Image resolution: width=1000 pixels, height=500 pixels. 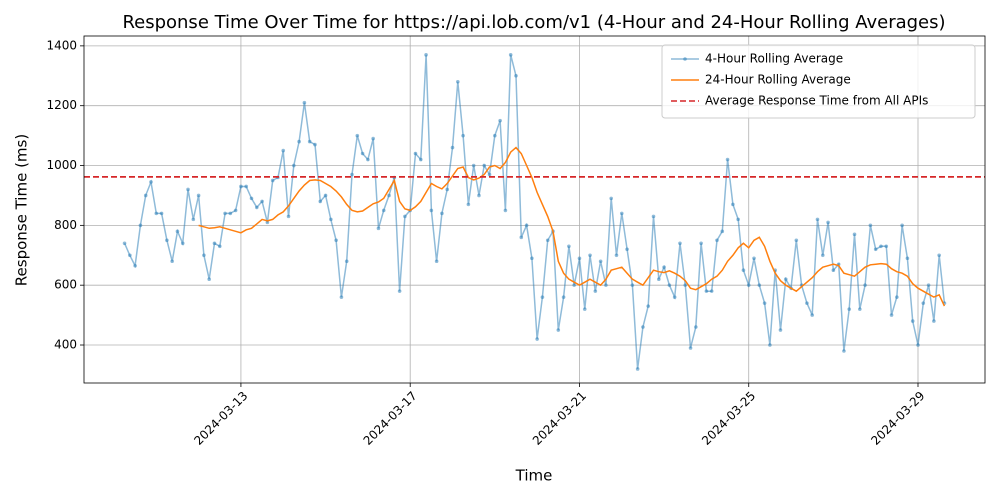 What do you see at coordinates (65, 285) in the screenshot?
I see `y-tick-label: 600` at bounding box center [65, 285].